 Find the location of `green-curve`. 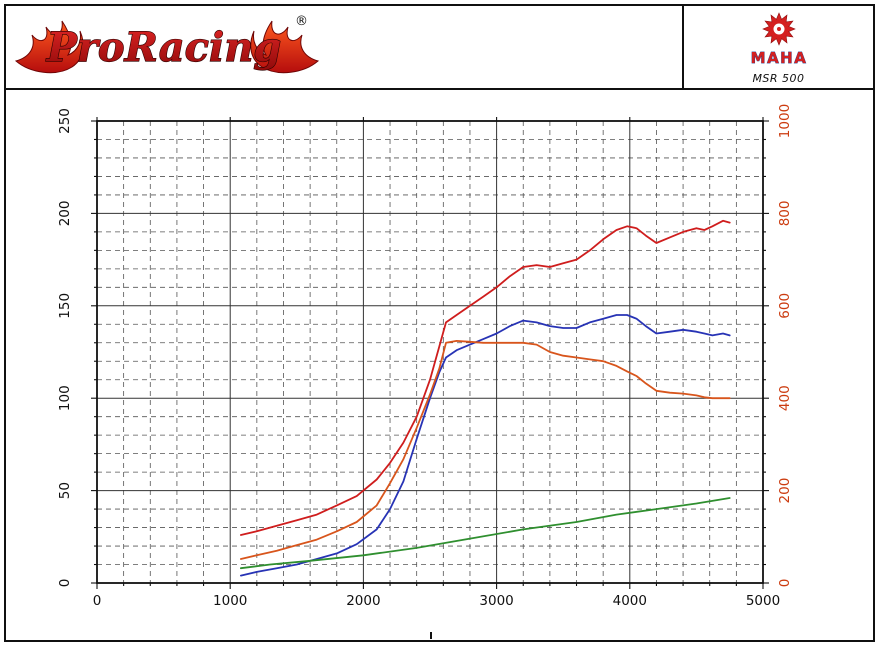

green-curve is located at coordinates (485, 533).